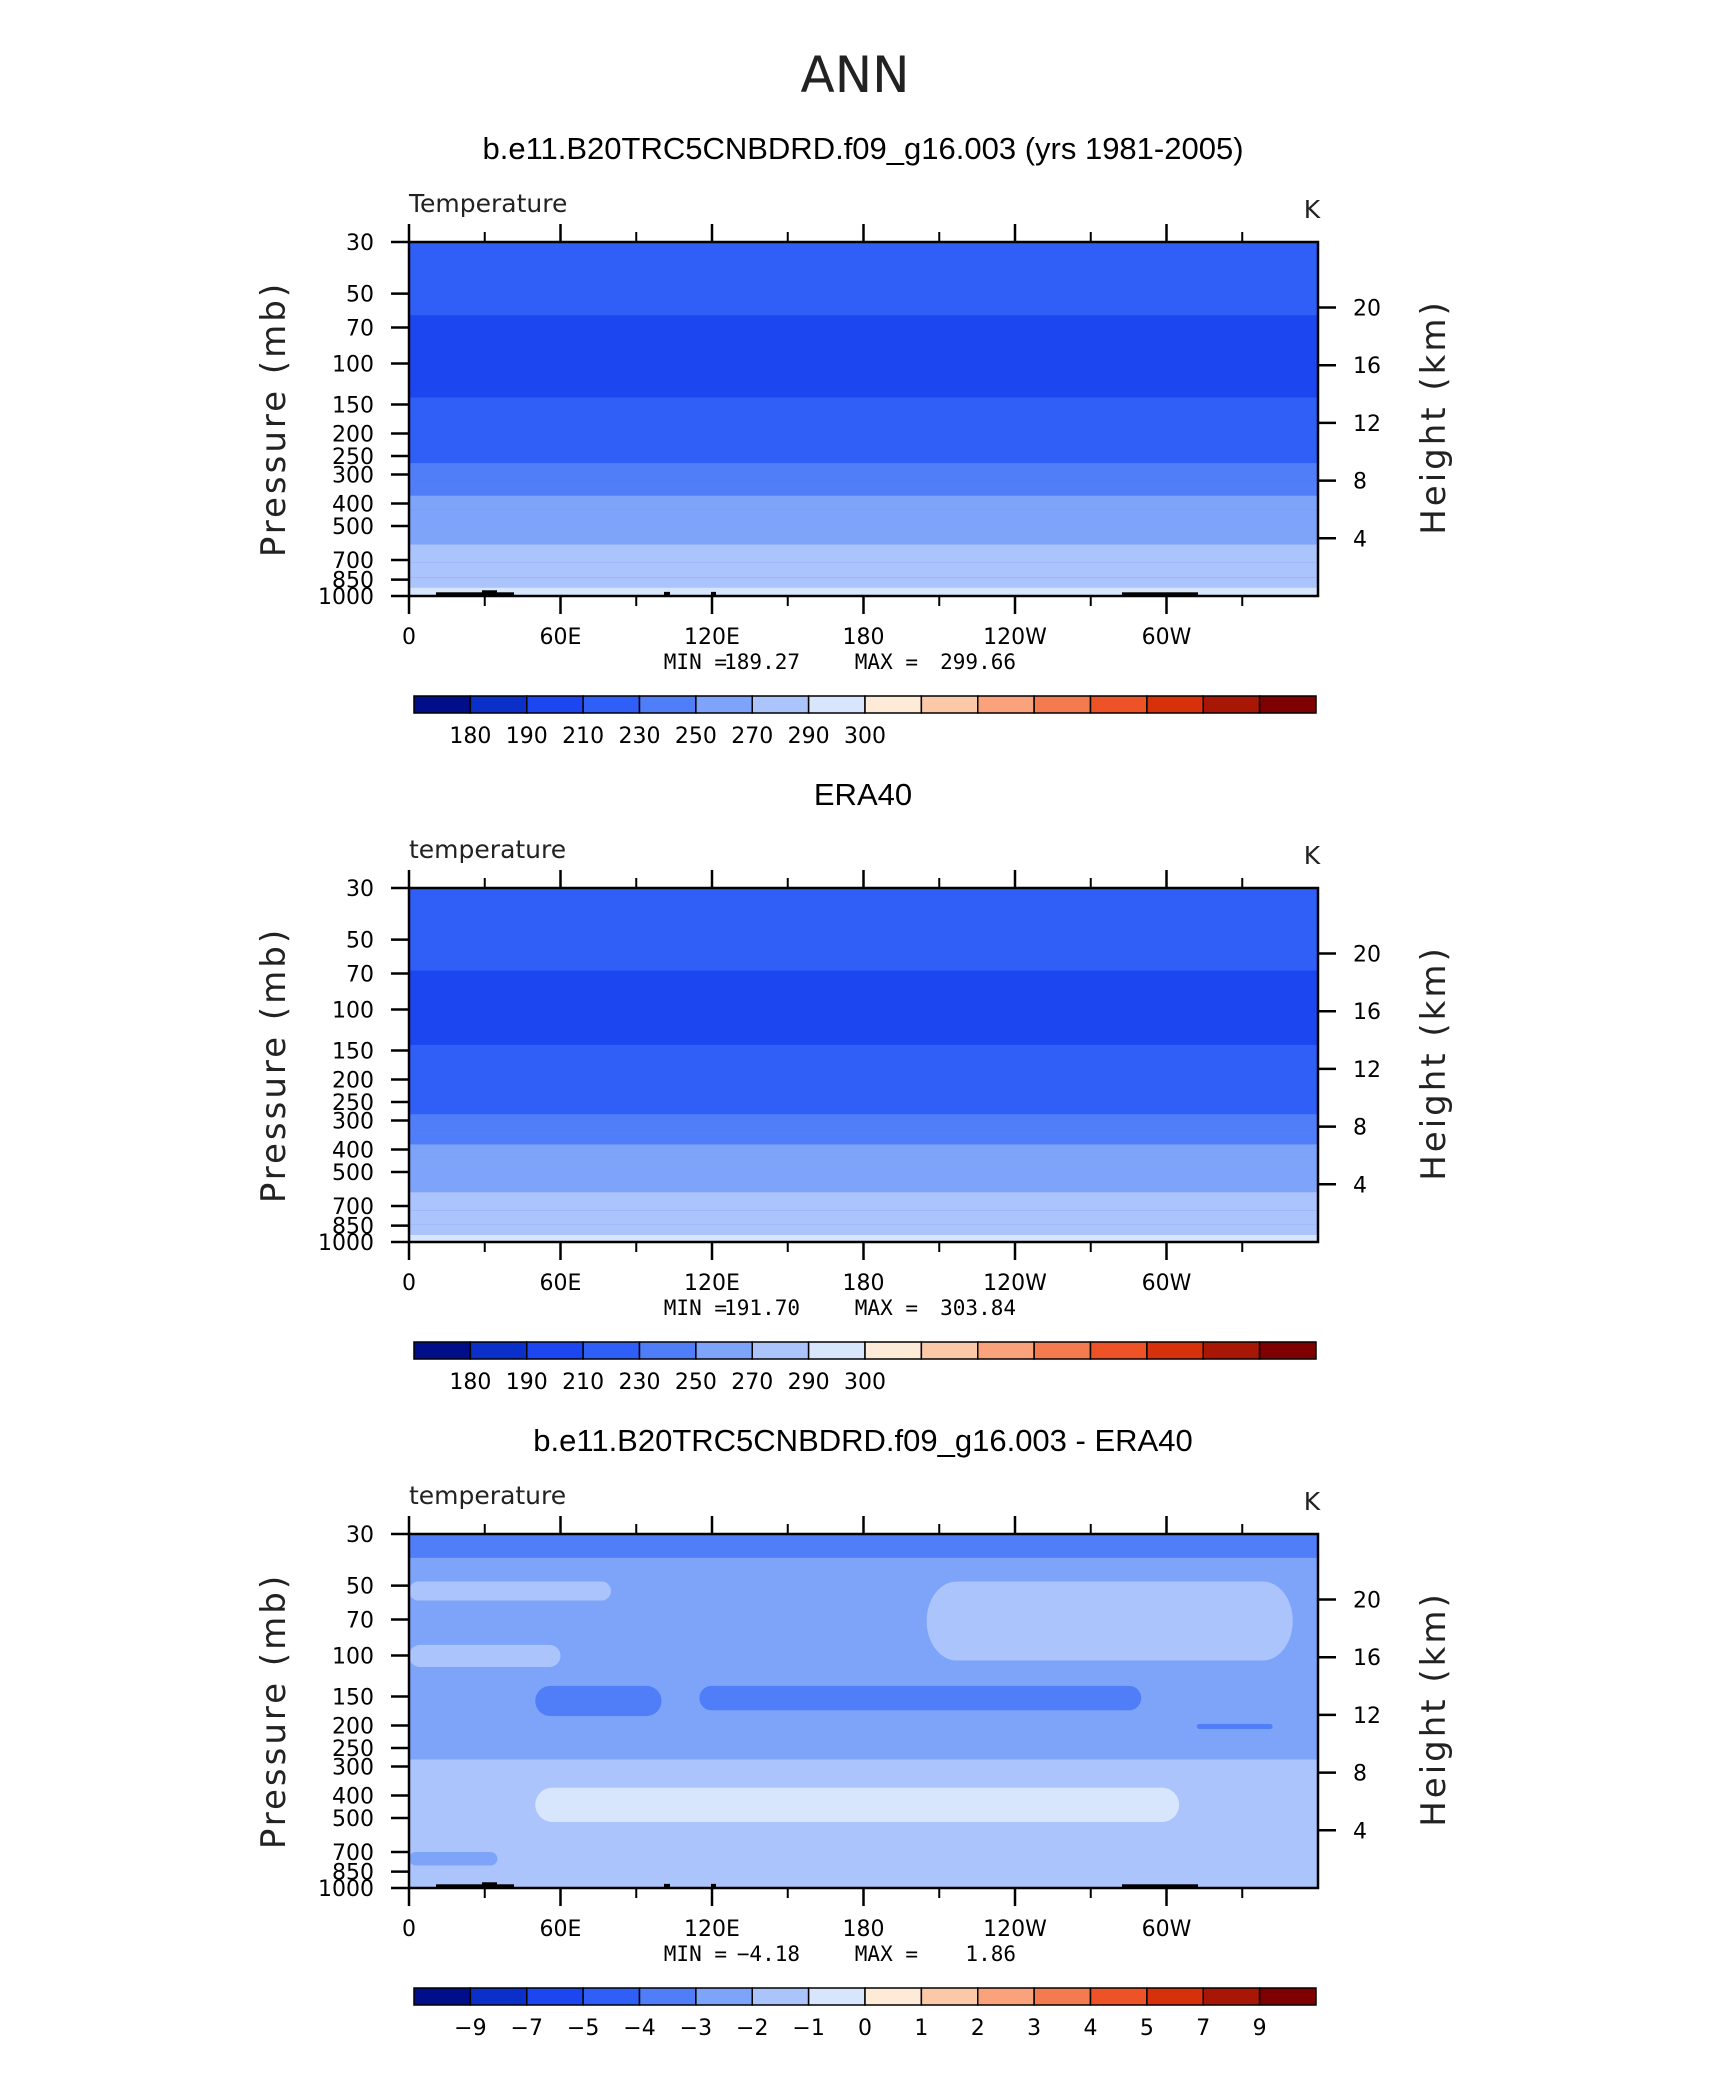  I want to click on x-tick-label: 60E, so click(561, 637).